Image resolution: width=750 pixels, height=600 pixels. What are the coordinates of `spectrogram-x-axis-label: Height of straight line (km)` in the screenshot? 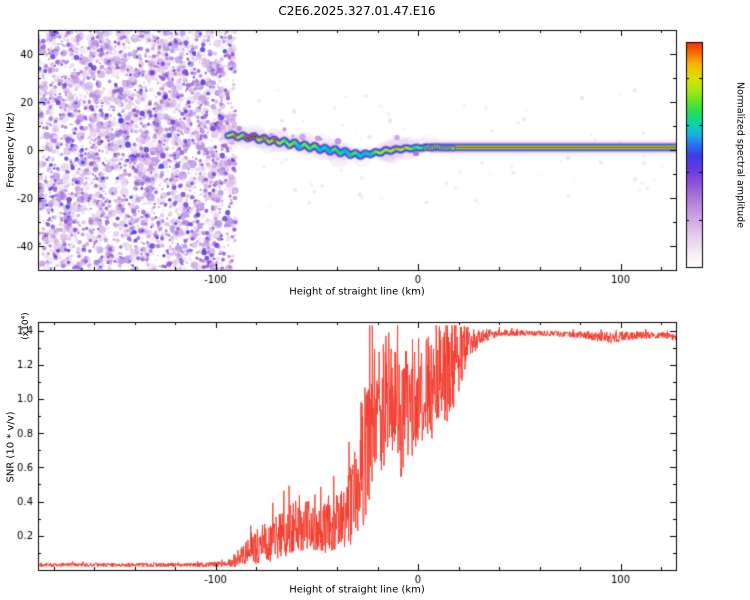 It's located at (357, 292).